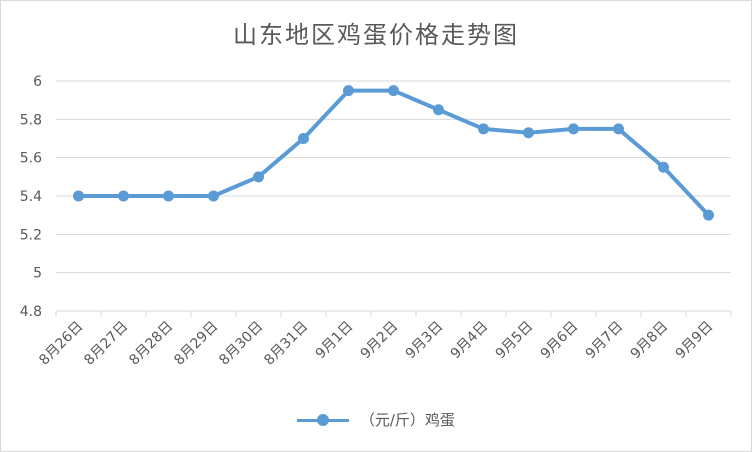  What do you see at coordinates (37, 82) in the screenshot?
I see `y-tick-label: 6` at bounding box center [37, 82].